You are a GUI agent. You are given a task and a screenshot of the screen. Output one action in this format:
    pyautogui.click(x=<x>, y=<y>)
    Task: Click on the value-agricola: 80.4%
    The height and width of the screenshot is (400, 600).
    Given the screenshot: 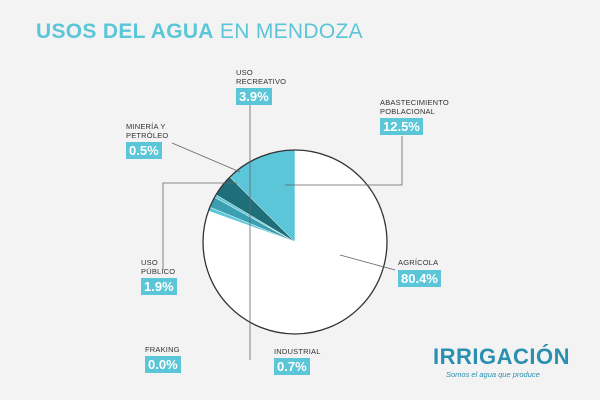 What is the action you would take?
    pyautogui.click(x=419, y=278)
    